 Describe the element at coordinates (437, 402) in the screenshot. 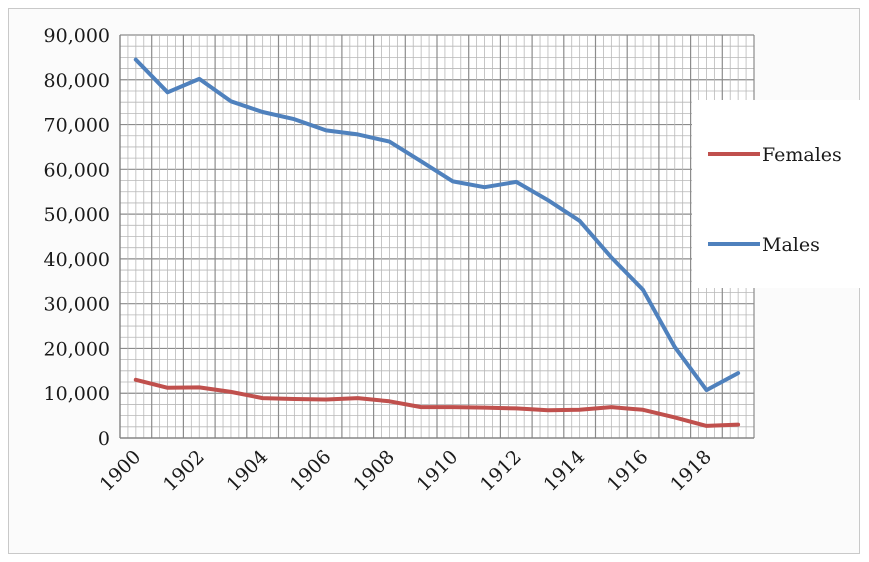

I see `series-line-females` at that location.